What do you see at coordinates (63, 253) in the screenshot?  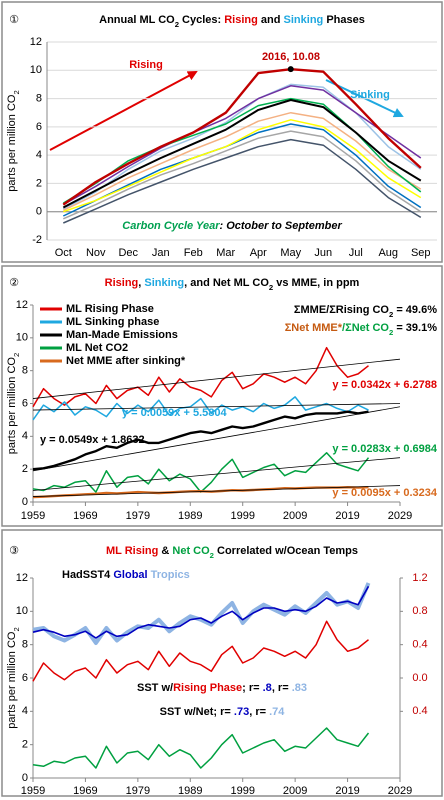 I see `x-tick-label: Oct` at bounding box center [63, 253].